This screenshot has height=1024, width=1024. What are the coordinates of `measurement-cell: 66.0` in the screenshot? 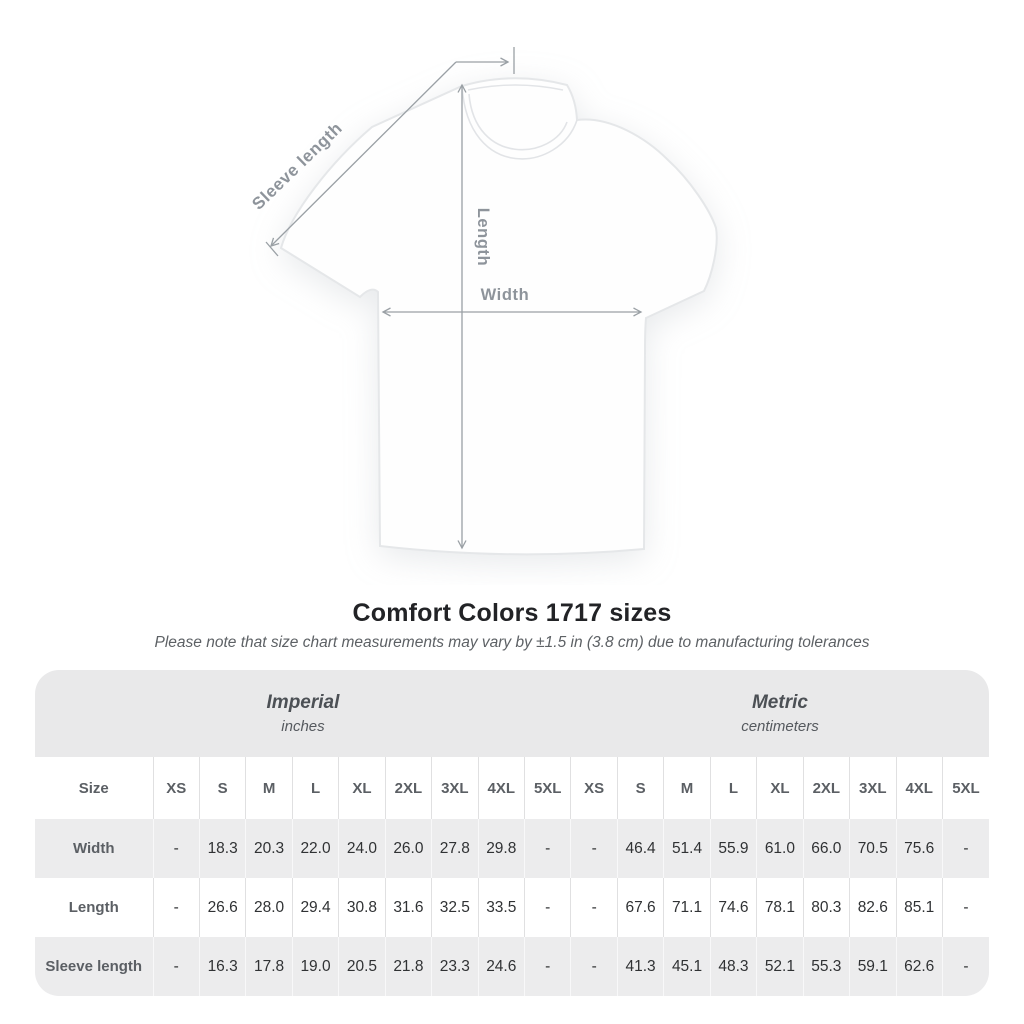 It's located at (826, 848).